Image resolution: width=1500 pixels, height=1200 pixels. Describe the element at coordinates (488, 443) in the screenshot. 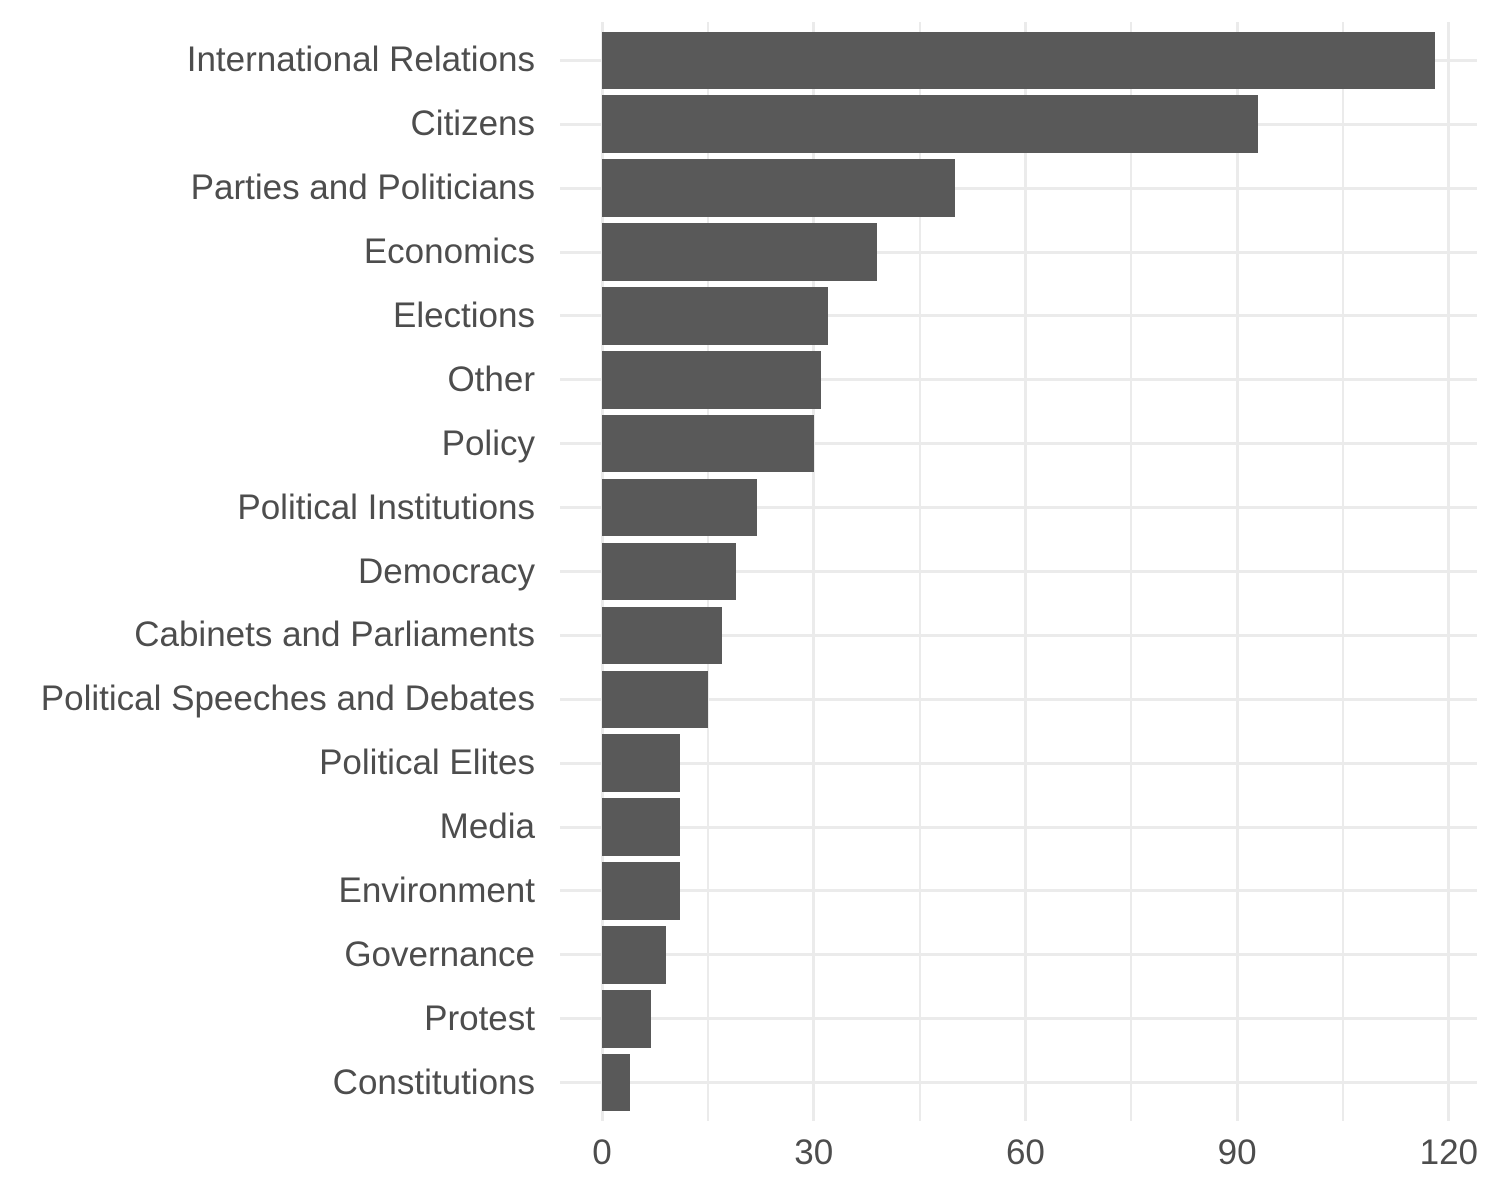

I see `y-tick-label: Policy` at that location.